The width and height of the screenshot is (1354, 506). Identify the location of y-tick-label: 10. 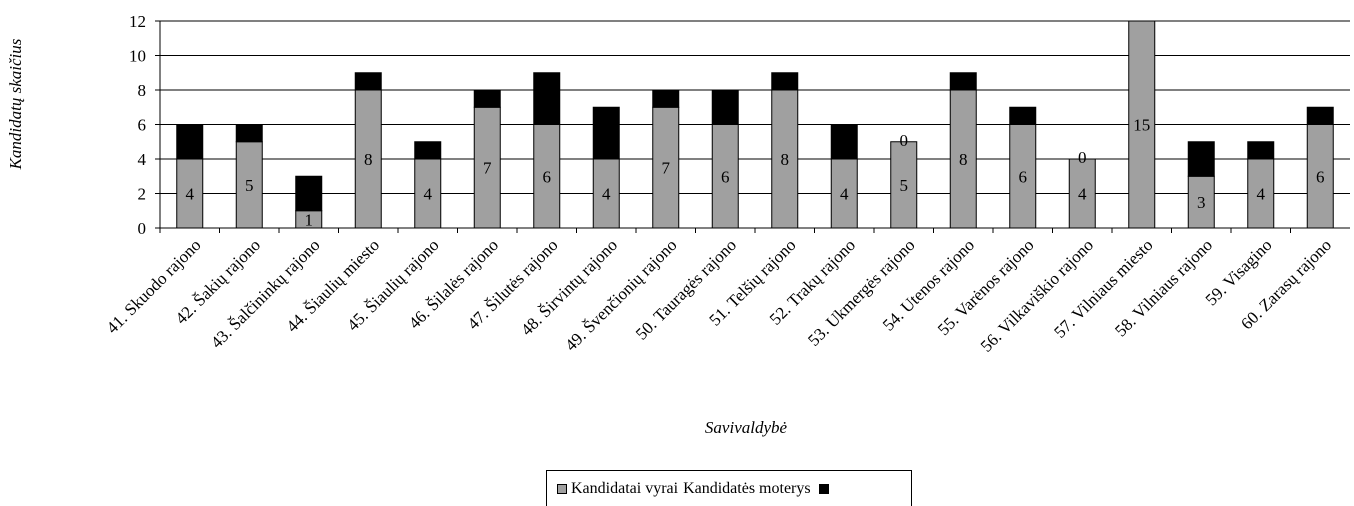
(137, 56).